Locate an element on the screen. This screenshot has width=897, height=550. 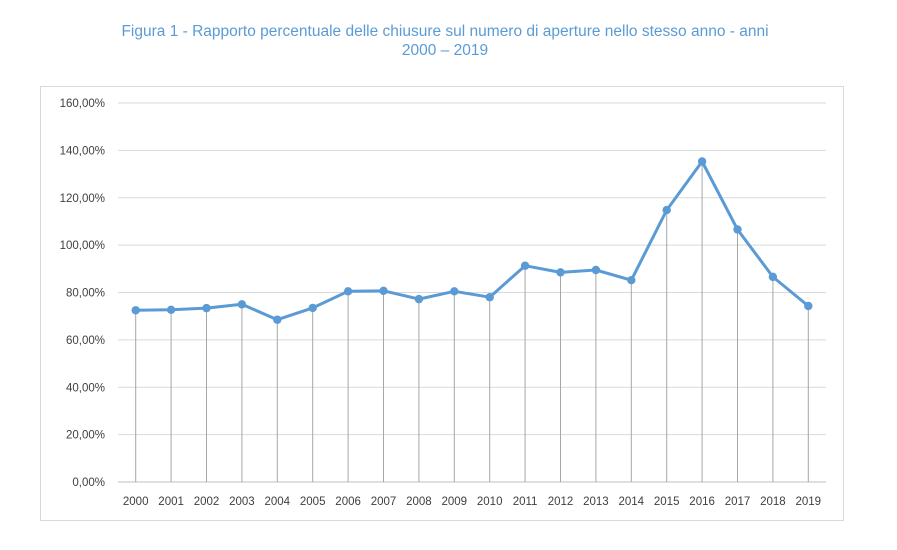
x-tick-label: 2005 is located at coordinates (313, 502).